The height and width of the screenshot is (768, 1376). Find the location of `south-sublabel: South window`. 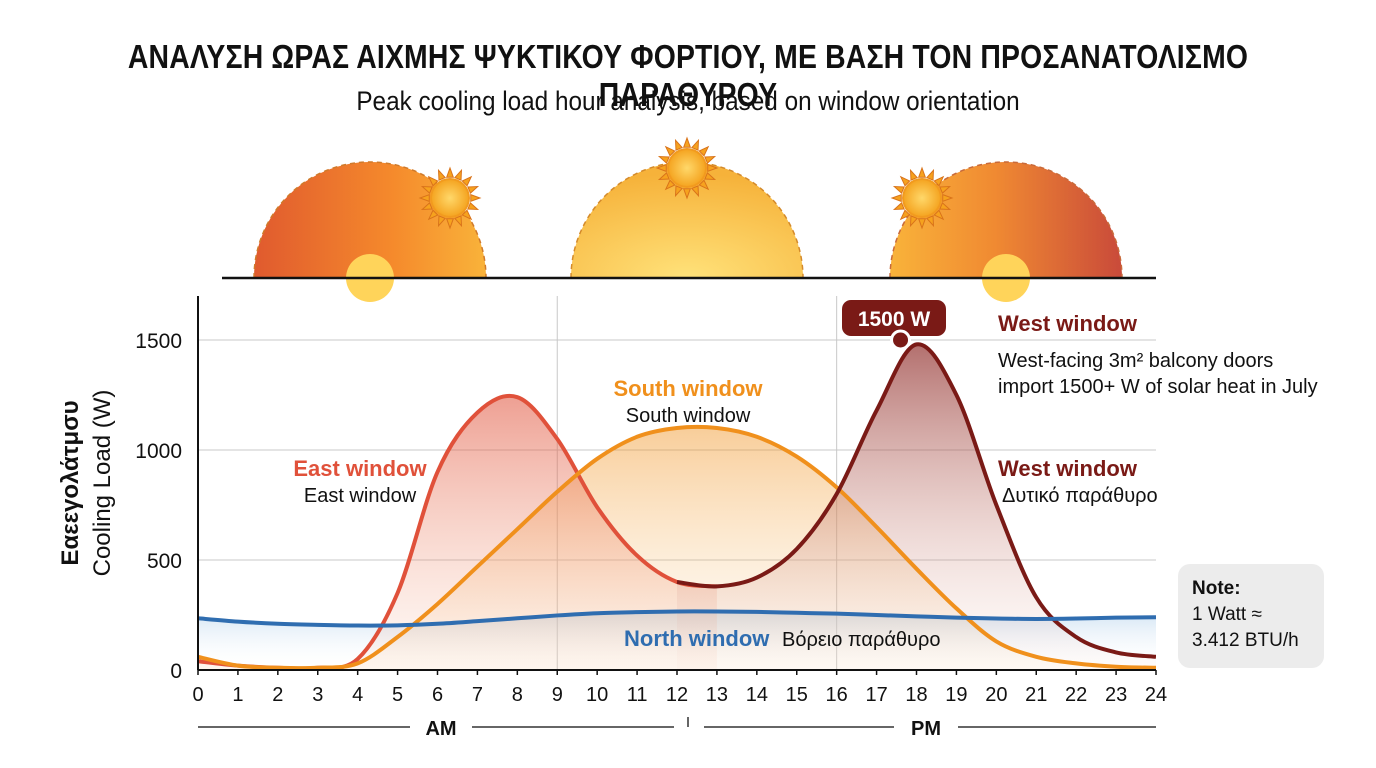

south-sublabel: South window is located at coordinates (688, 416).